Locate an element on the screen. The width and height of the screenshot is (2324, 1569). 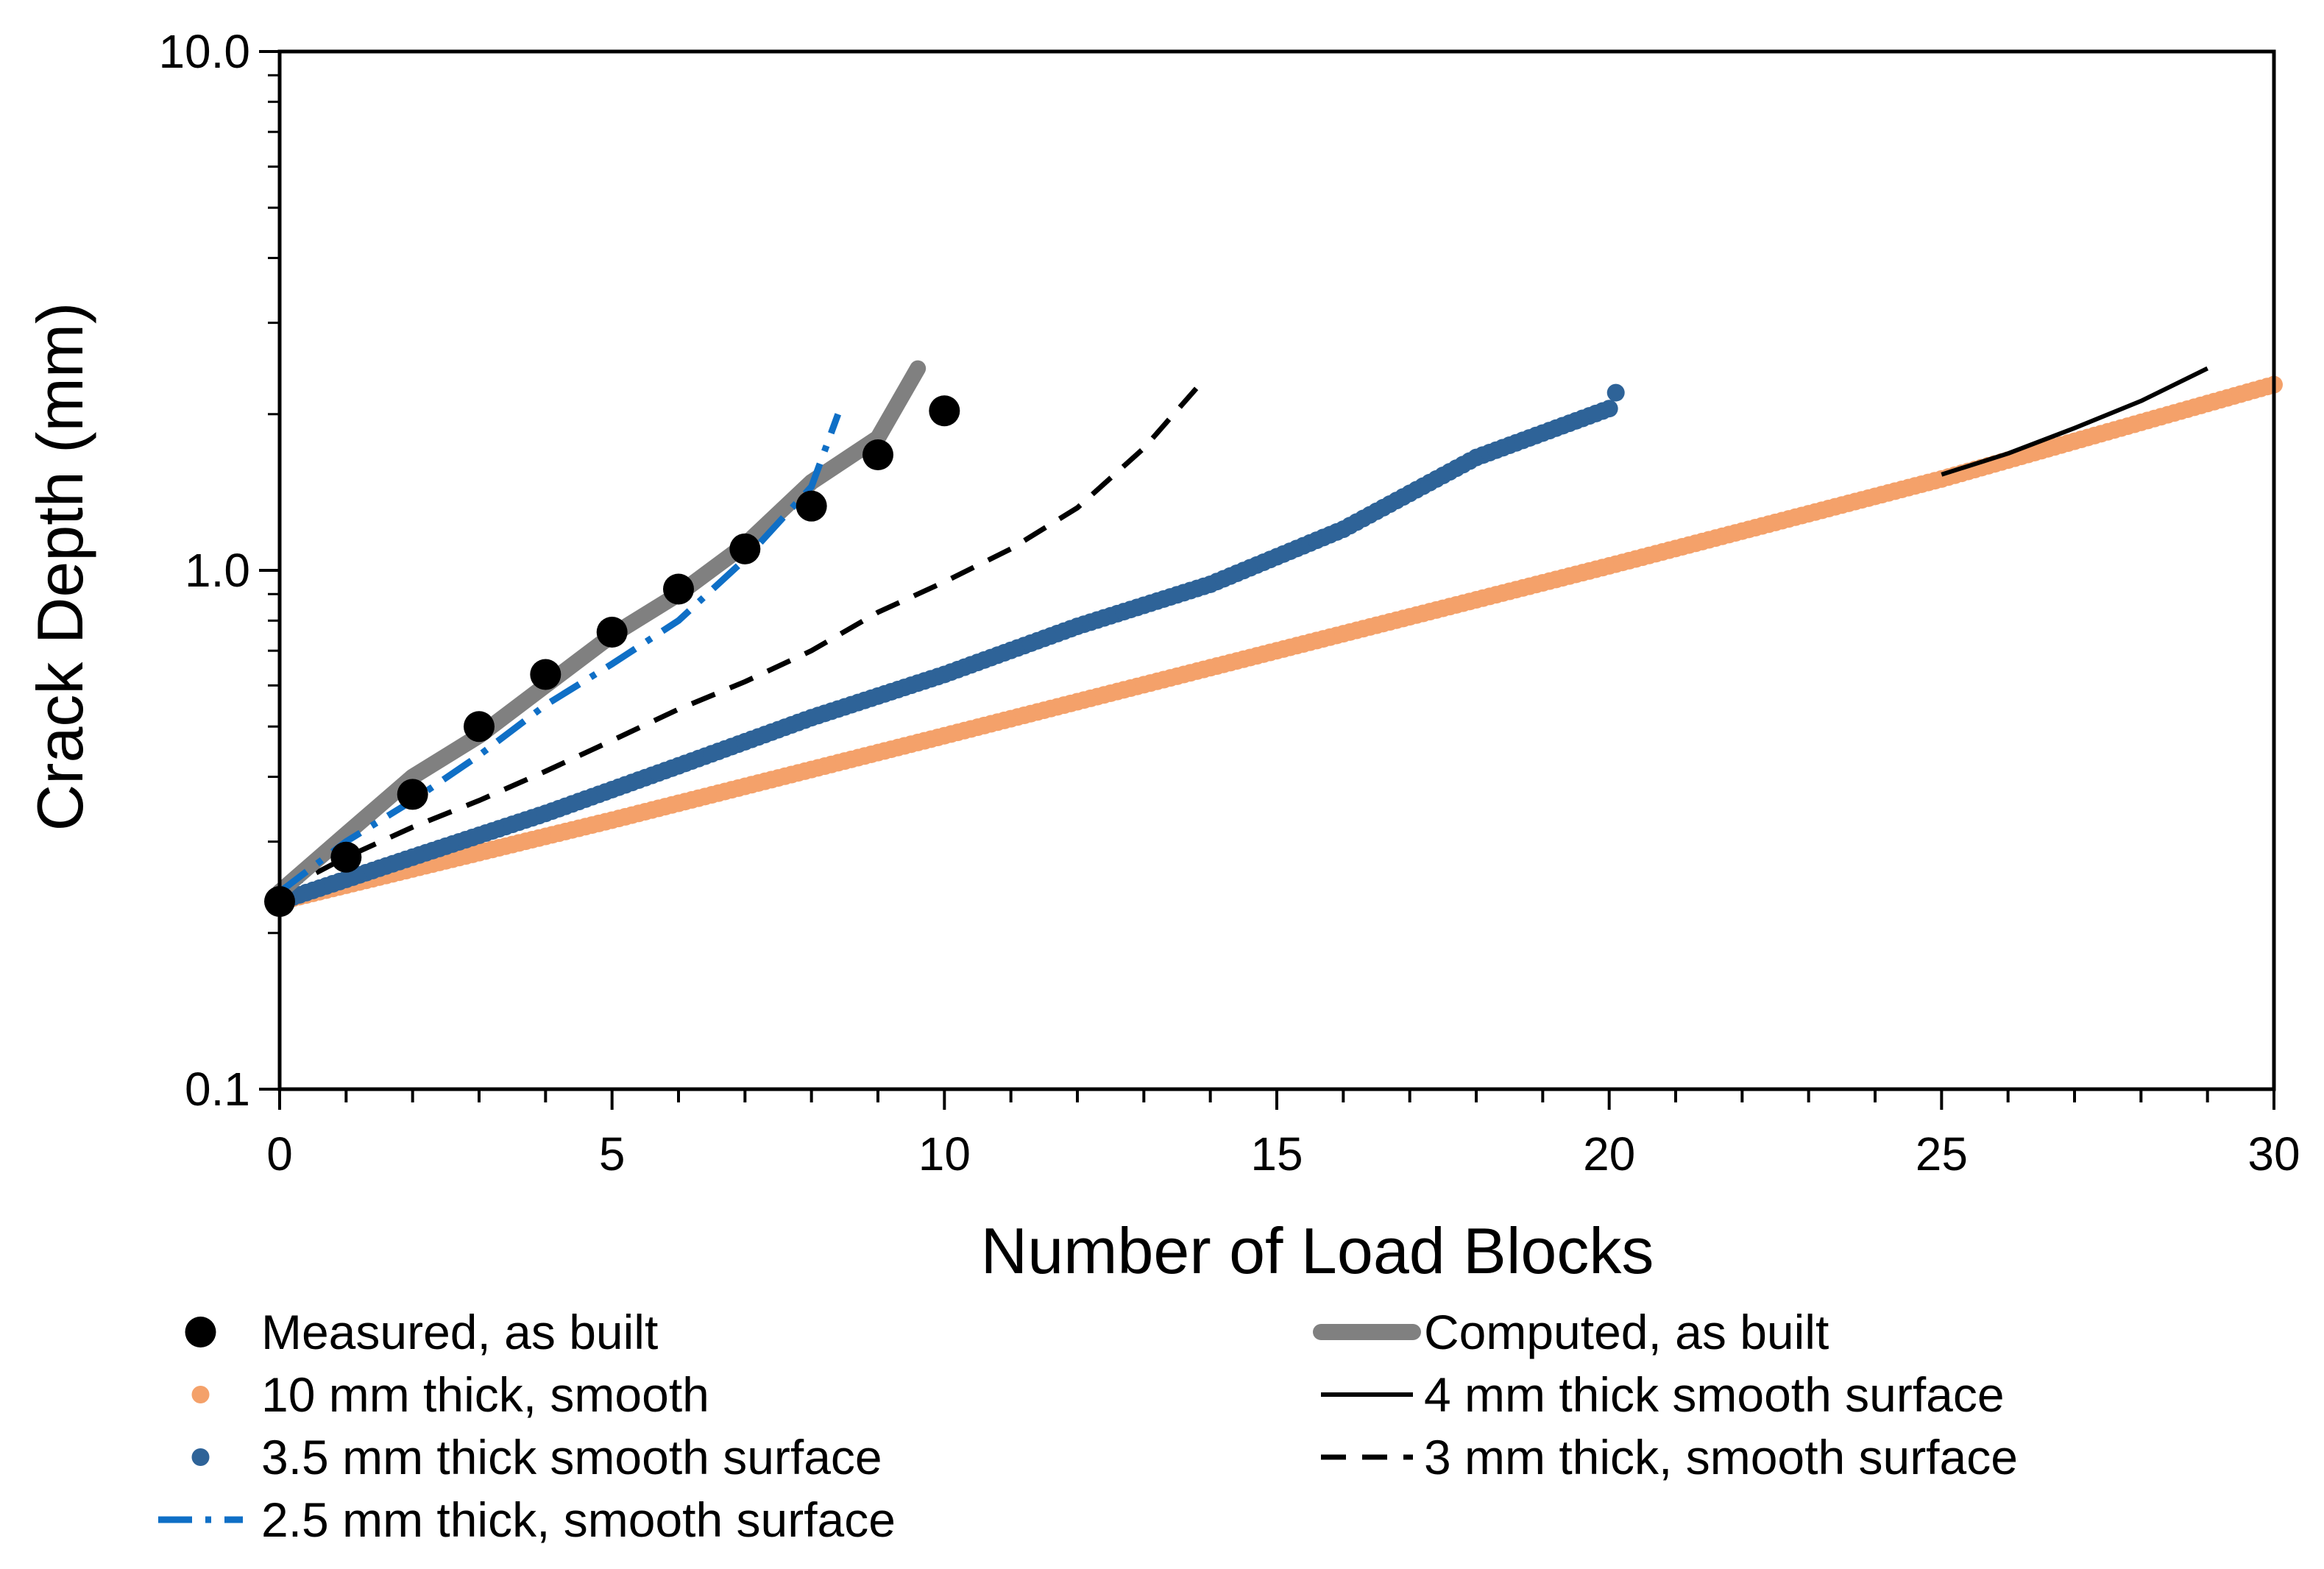
legend-label: Measured, as built is located at coordinates (459, 1332).